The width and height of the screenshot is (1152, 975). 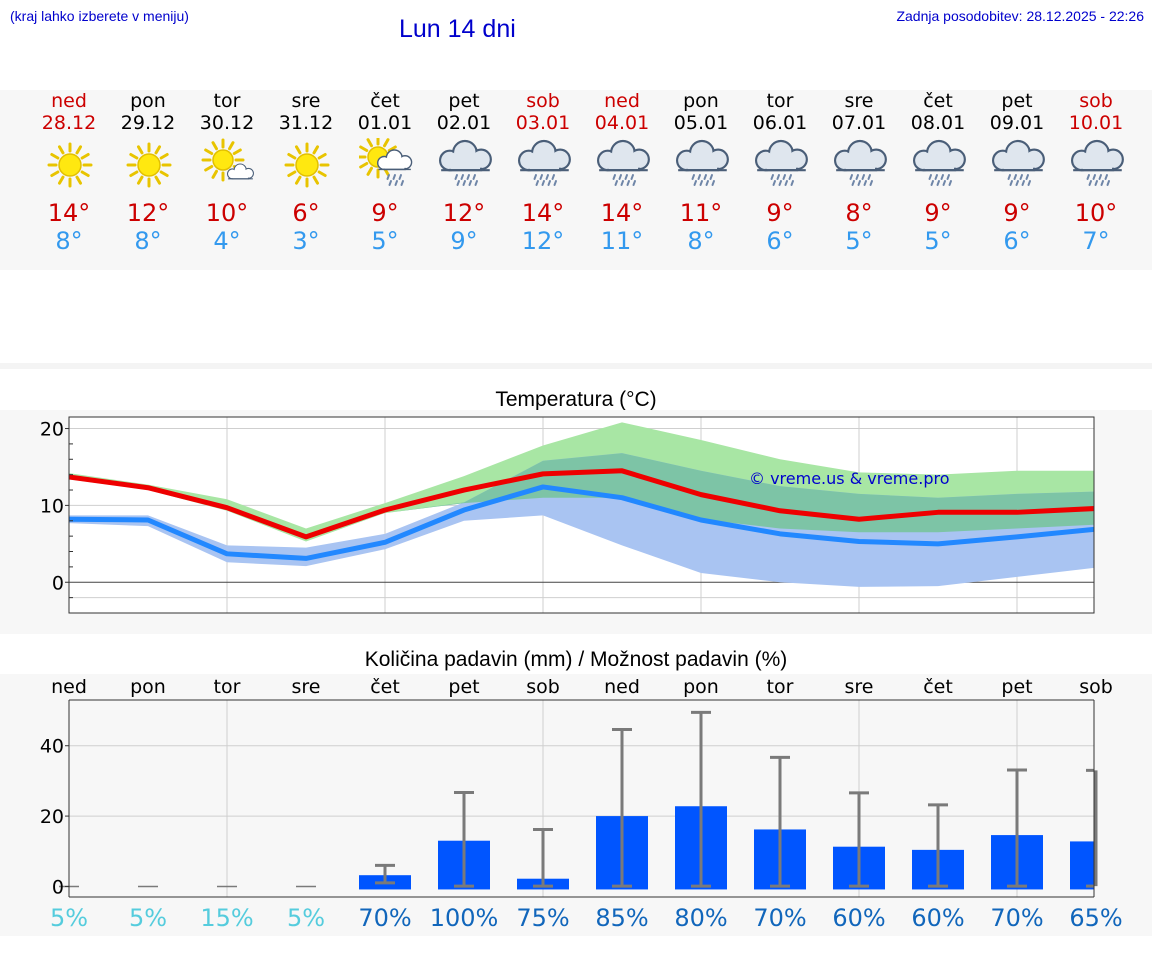 I want to click on region-hint: (kraj lahko izberete v meniju), so click(x=99, y=16).